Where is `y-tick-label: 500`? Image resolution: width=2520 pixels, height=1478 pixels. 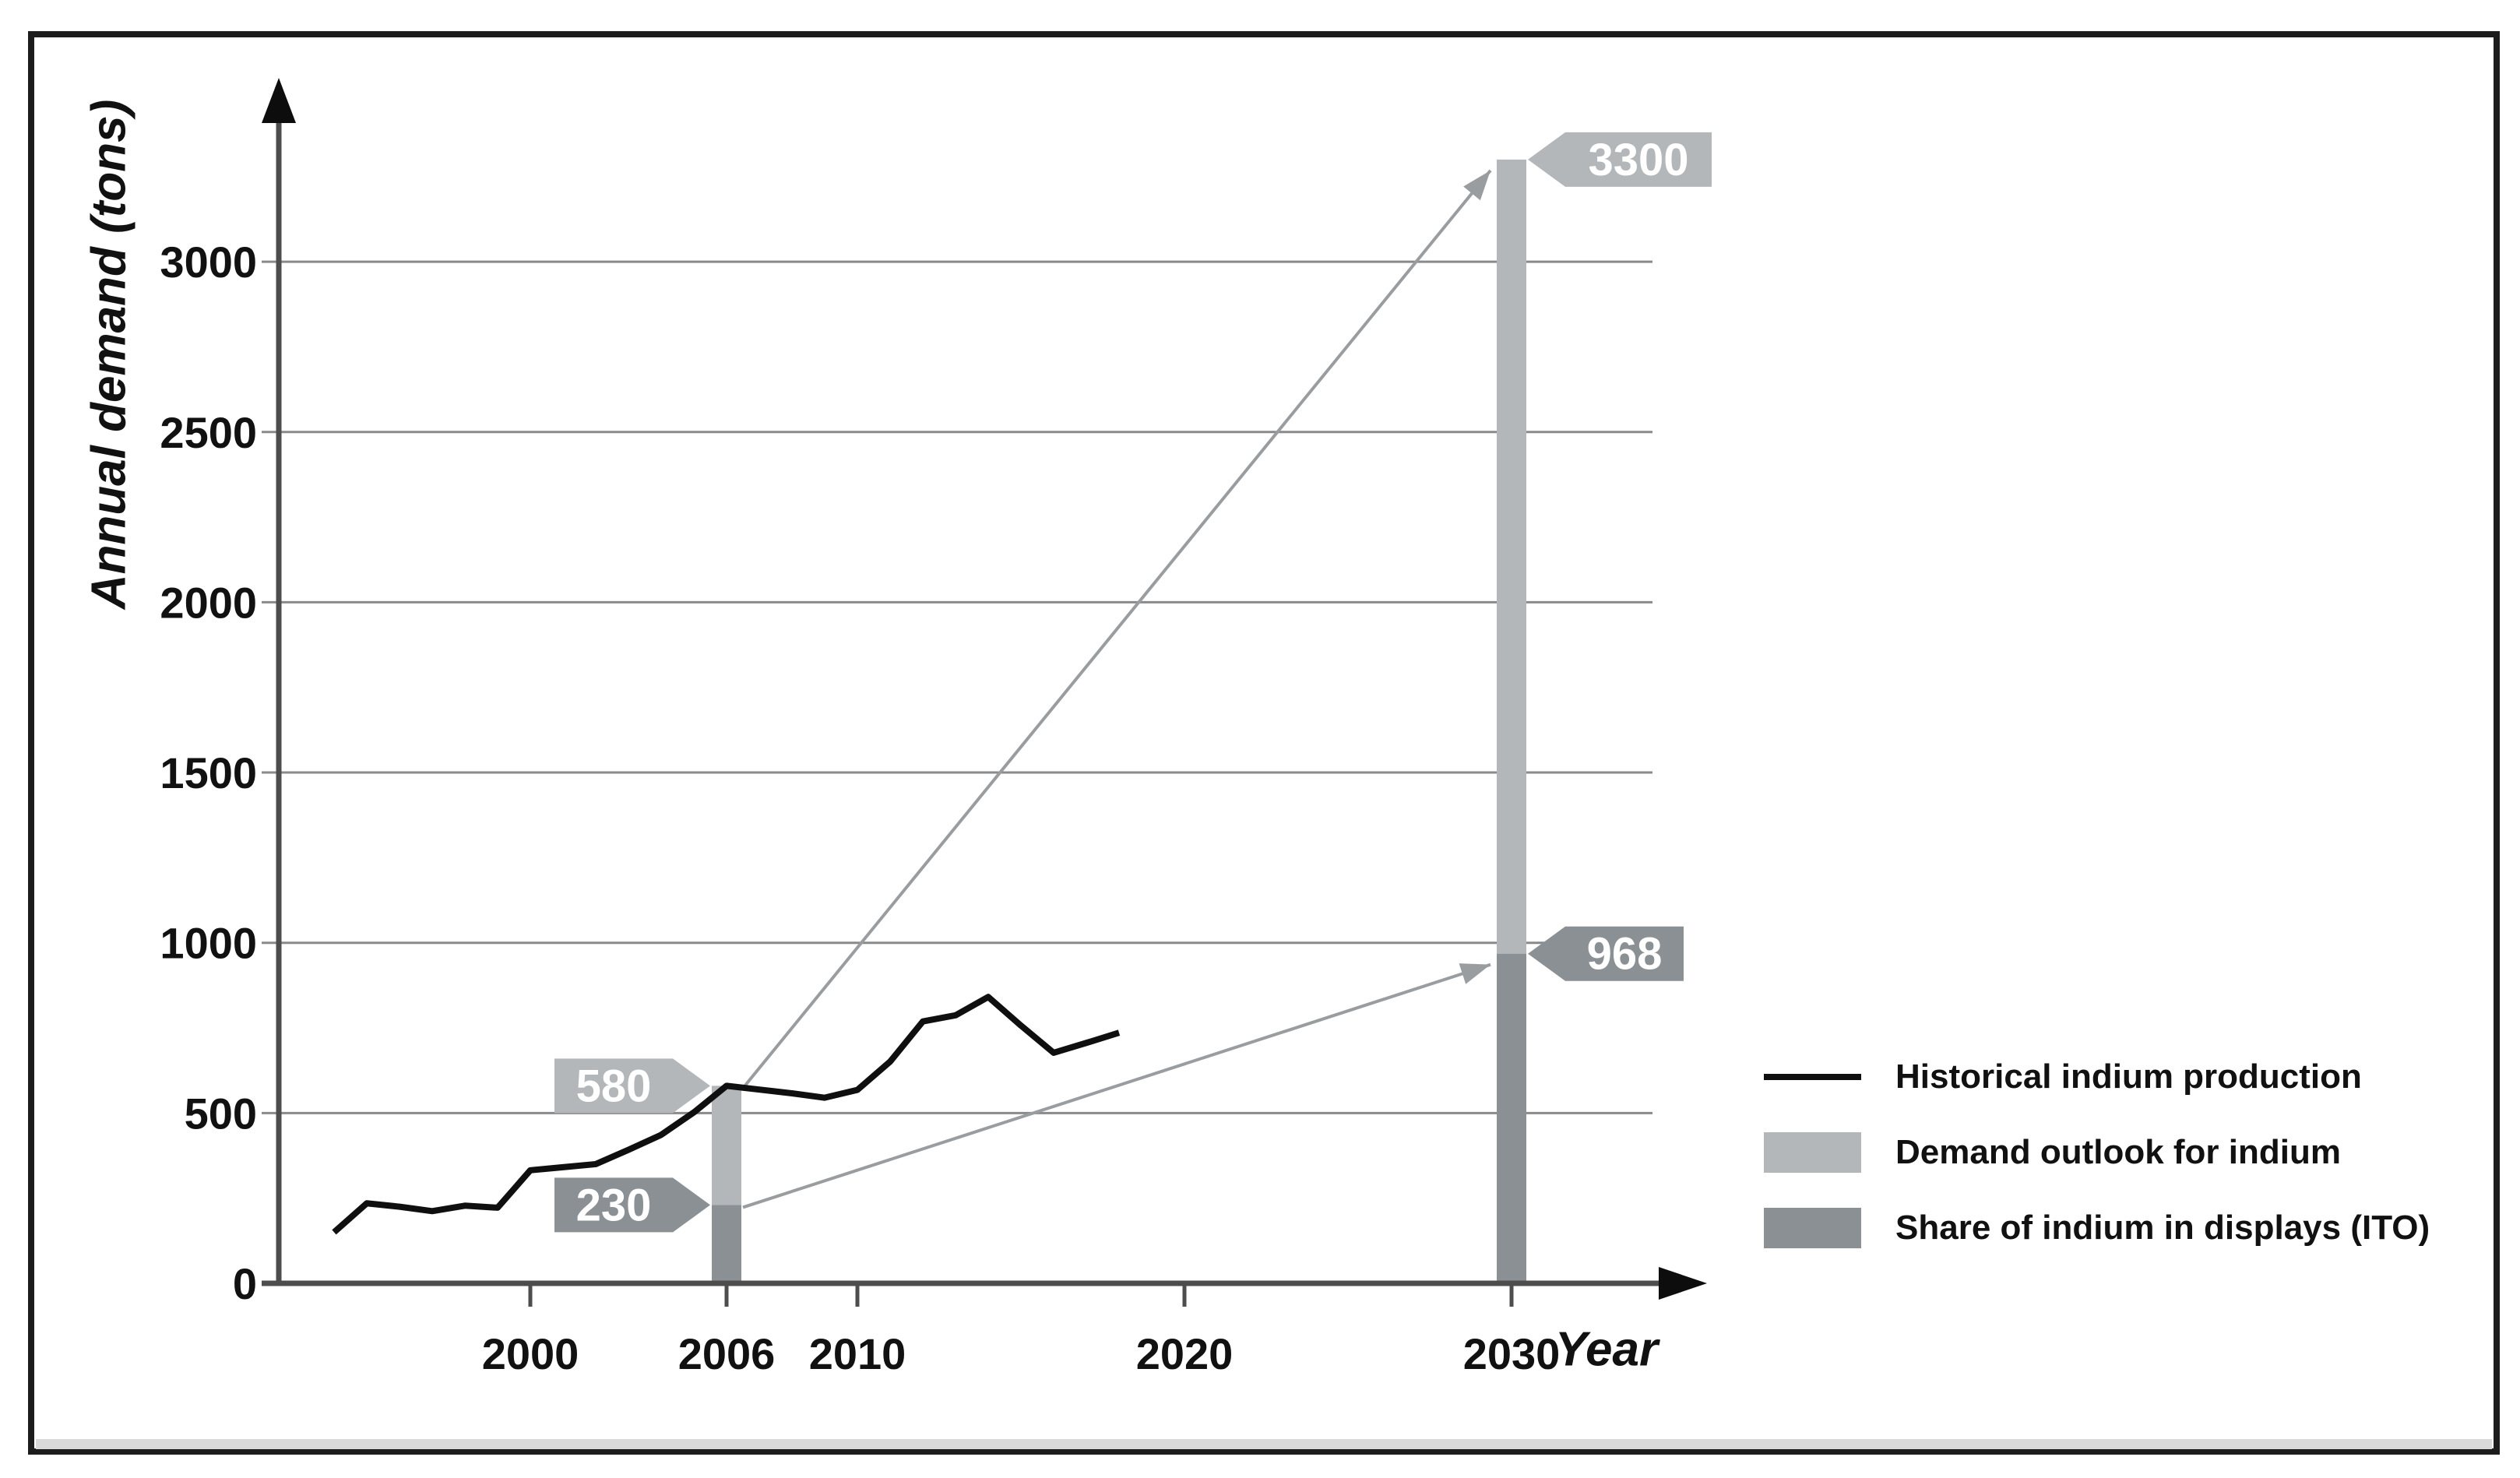 y-tick-label: 500 is located at coordinates (221, 1113).